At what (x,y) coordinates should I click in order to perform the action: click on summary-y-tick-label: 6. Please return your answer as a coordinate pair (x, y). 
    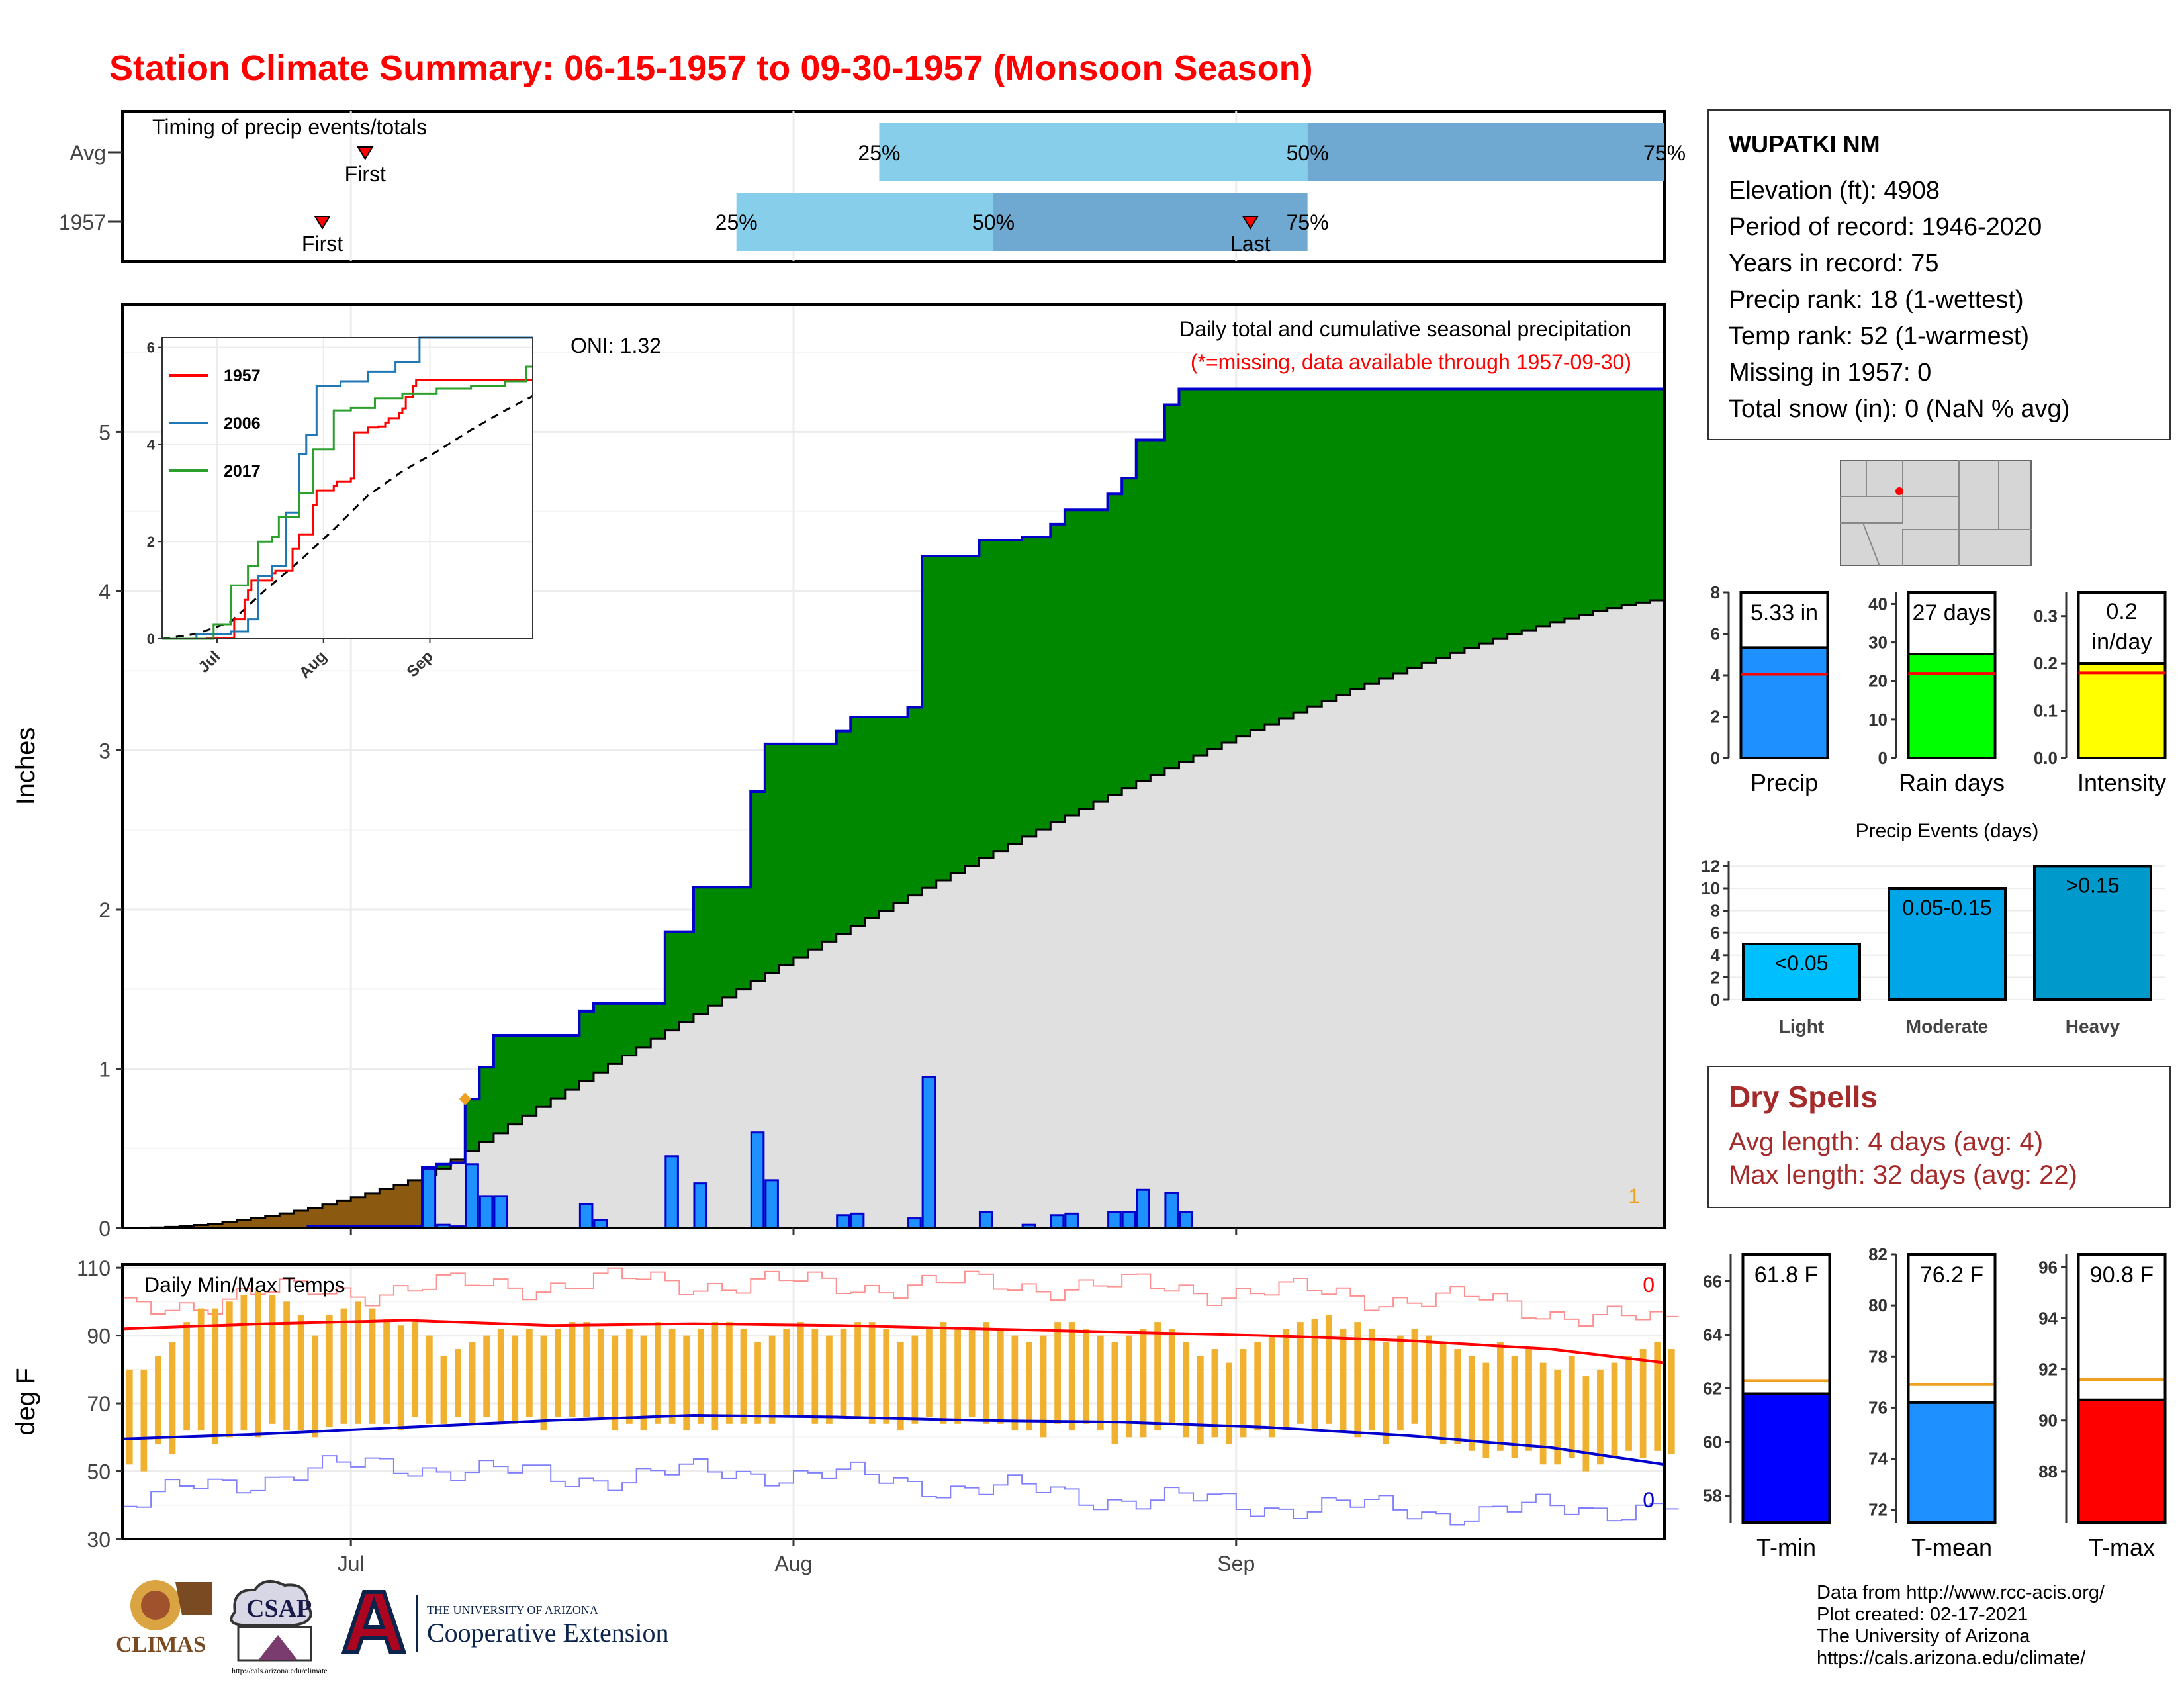
    Looking at the image, I should click on (1715, 634).